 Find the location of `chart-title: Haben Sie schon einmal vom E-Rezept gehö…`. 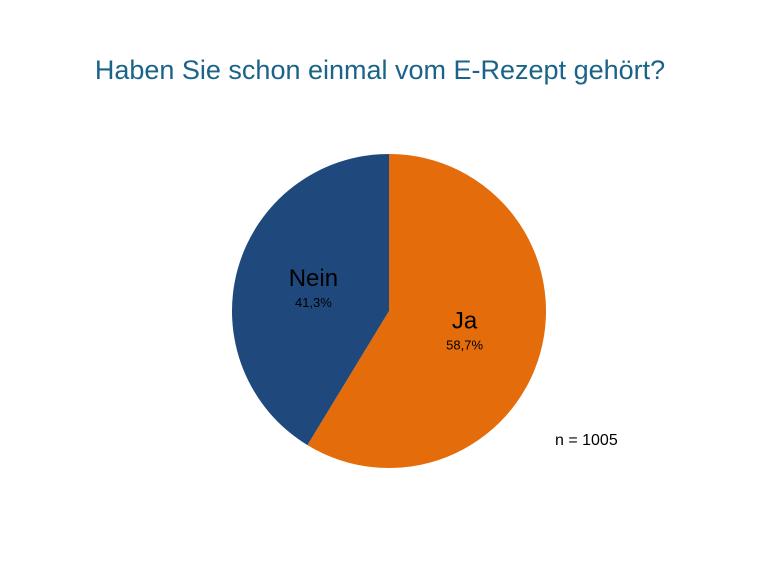

chart-title: Haben Sie schon einmal vom E-Rezept gehö… is located at coordinates (380, 70).